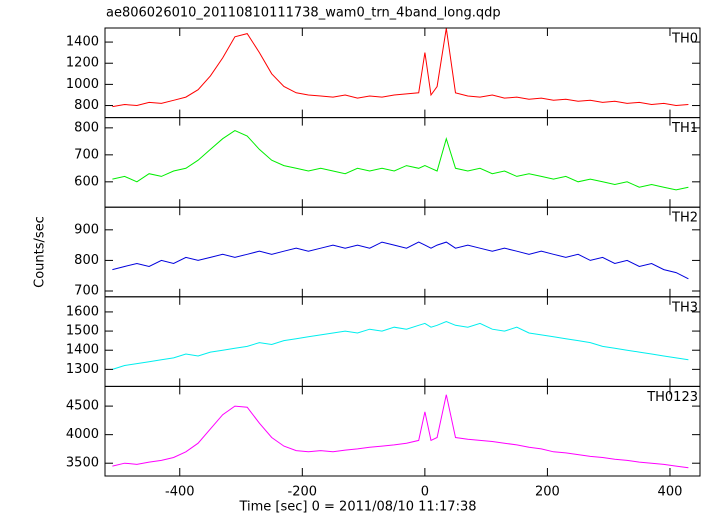 This screenshot has height=516, width=717. What do you see at coordinates (684, 39) in the screenshot?
I see `panel-label: TH0` at bounding box center [684, 39].